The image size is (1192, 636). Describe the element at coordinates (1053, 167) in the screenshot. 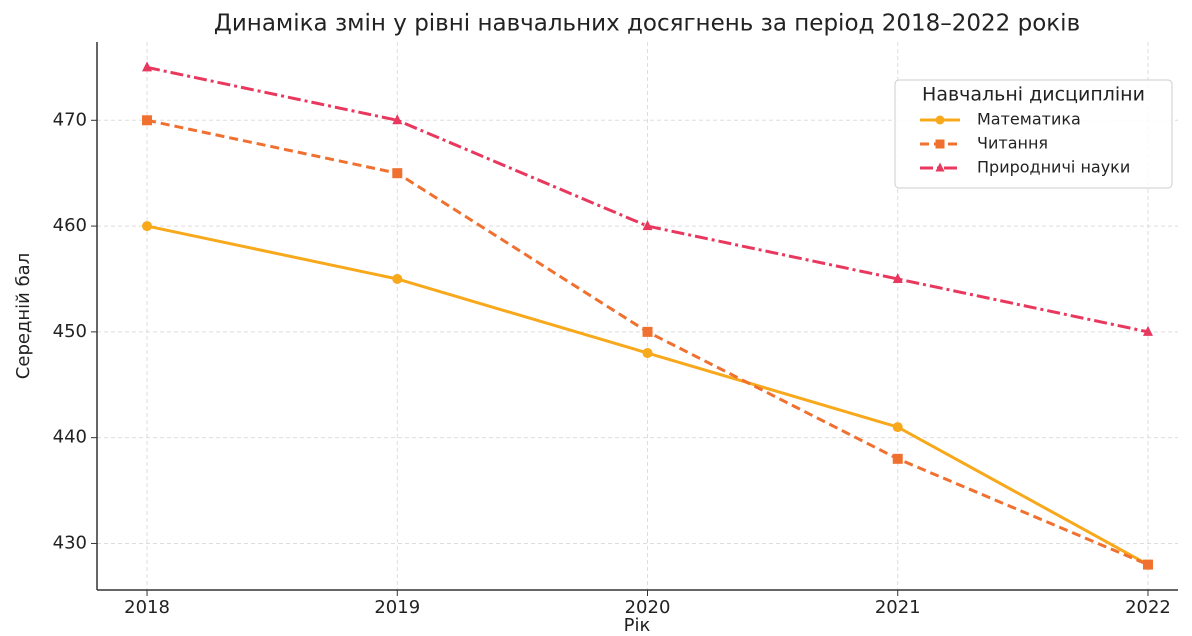

I see `legend-label: Природничі науки` at that location.